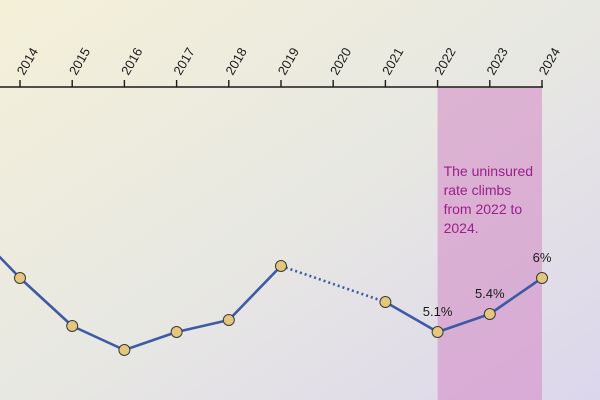 This screenshot has width=600, height=400. Describe the element at coordinates (478, 190) in the screenshot. I see `annotation-line-2: rate climbs` at that location.